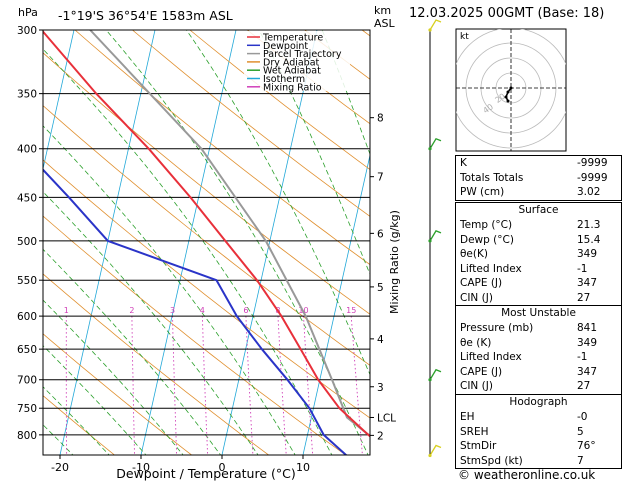 The width and height of the screenshot is (629, 486). Describe the element at coordinates (303, 467) in the screenshot. I see `temperature-tick-label: 10` at that location.